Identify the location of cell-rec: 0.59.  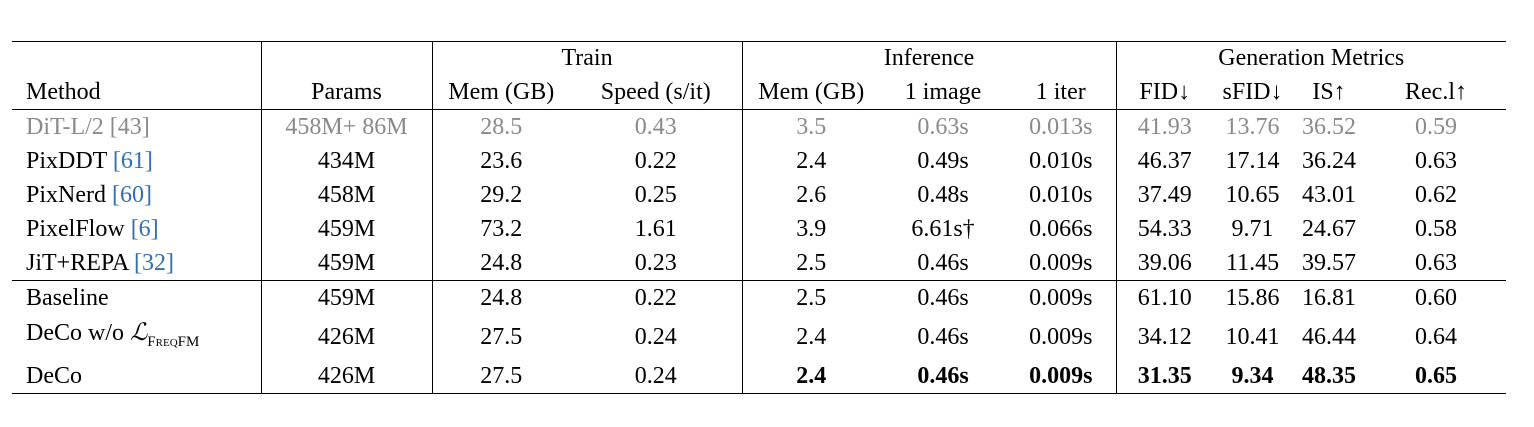
(1436, 127).